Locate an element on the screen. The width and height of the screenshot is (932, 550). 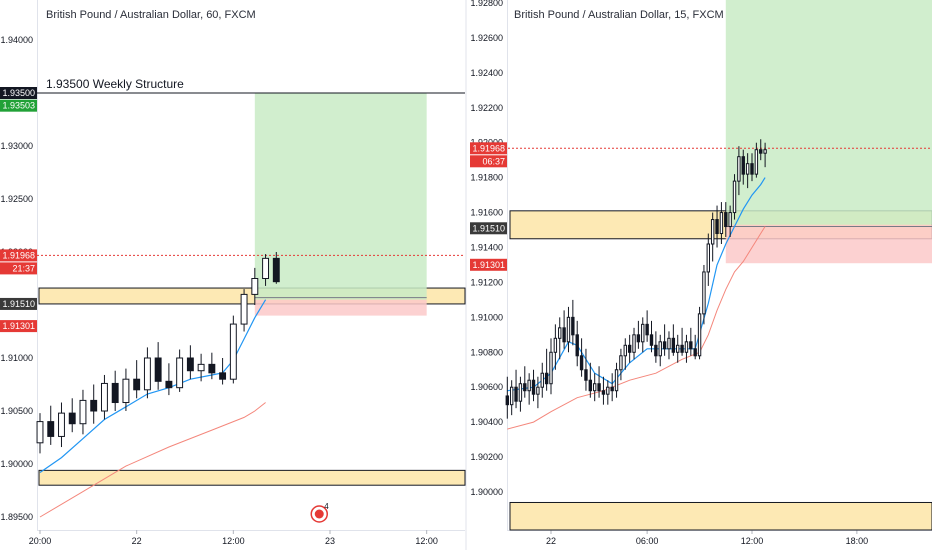
left-horizontal-lines is located at coordinates (251, 174).